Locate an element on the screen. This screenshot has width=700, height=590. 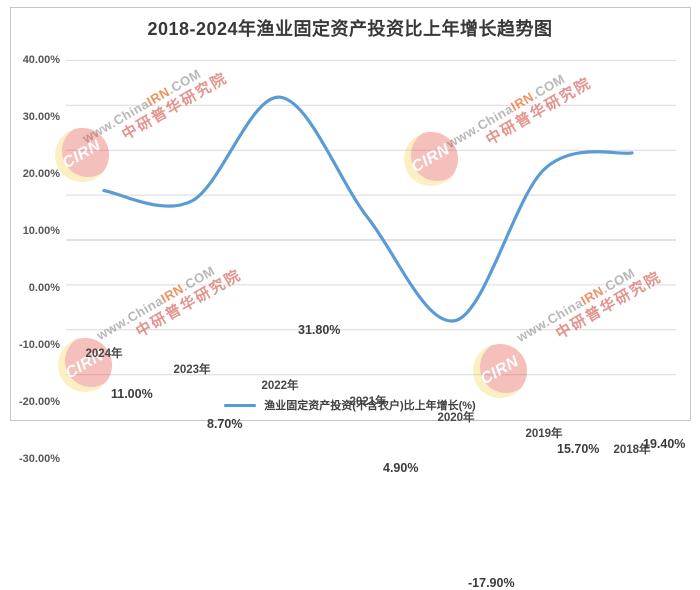
y-axis-tick-label: 10.00% is located at coordinates (41, 231).